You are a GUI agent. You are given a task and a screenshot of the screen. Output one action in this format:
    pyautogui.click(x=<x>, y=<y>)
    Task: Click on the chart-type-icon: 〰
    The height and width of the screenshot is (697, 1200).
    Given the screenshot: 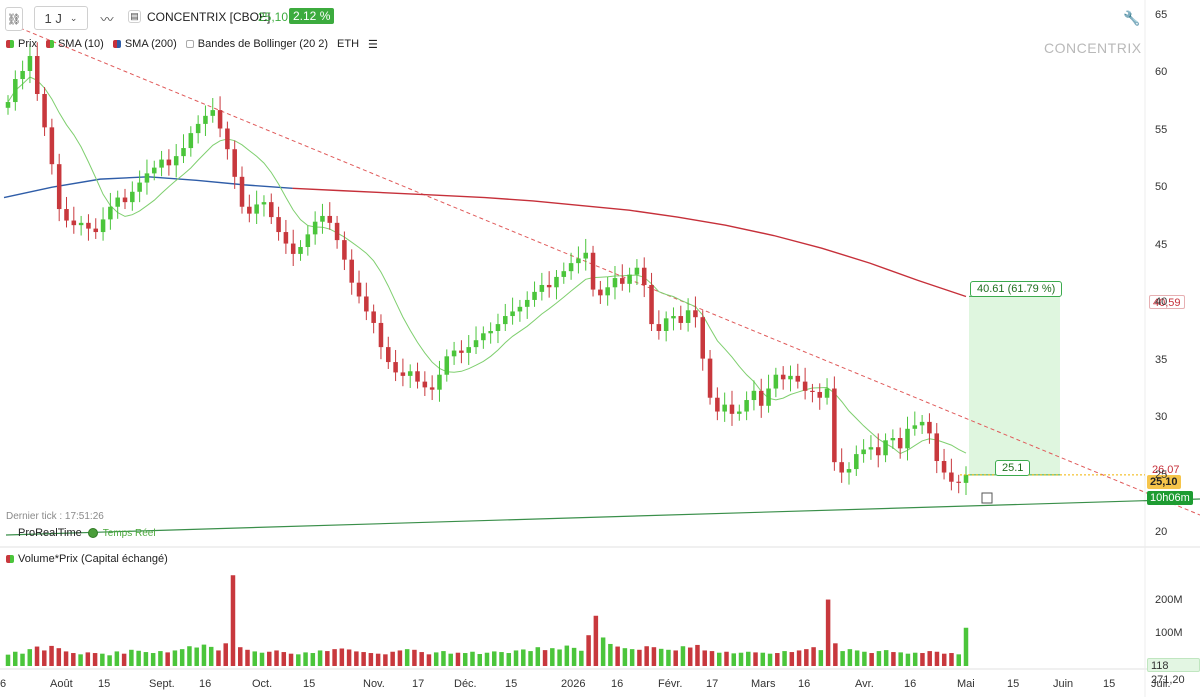 What is the action you would take?
    pyautogui.click(x=107, y=18)
    